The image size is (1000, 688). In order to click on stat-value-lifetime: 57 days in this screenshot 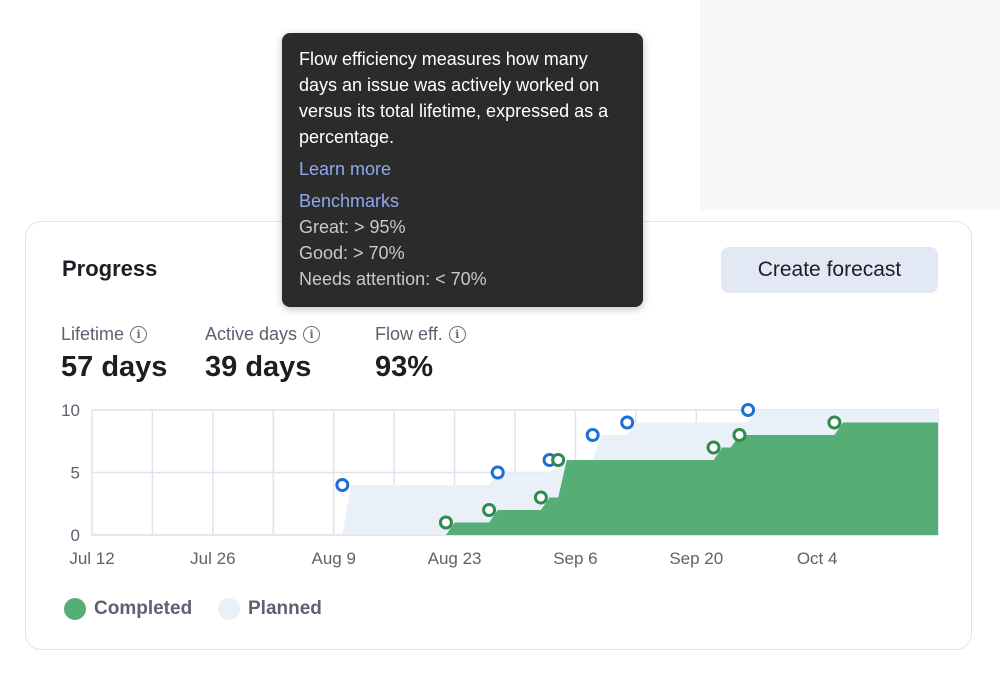, I will do `click(114, 367)`.